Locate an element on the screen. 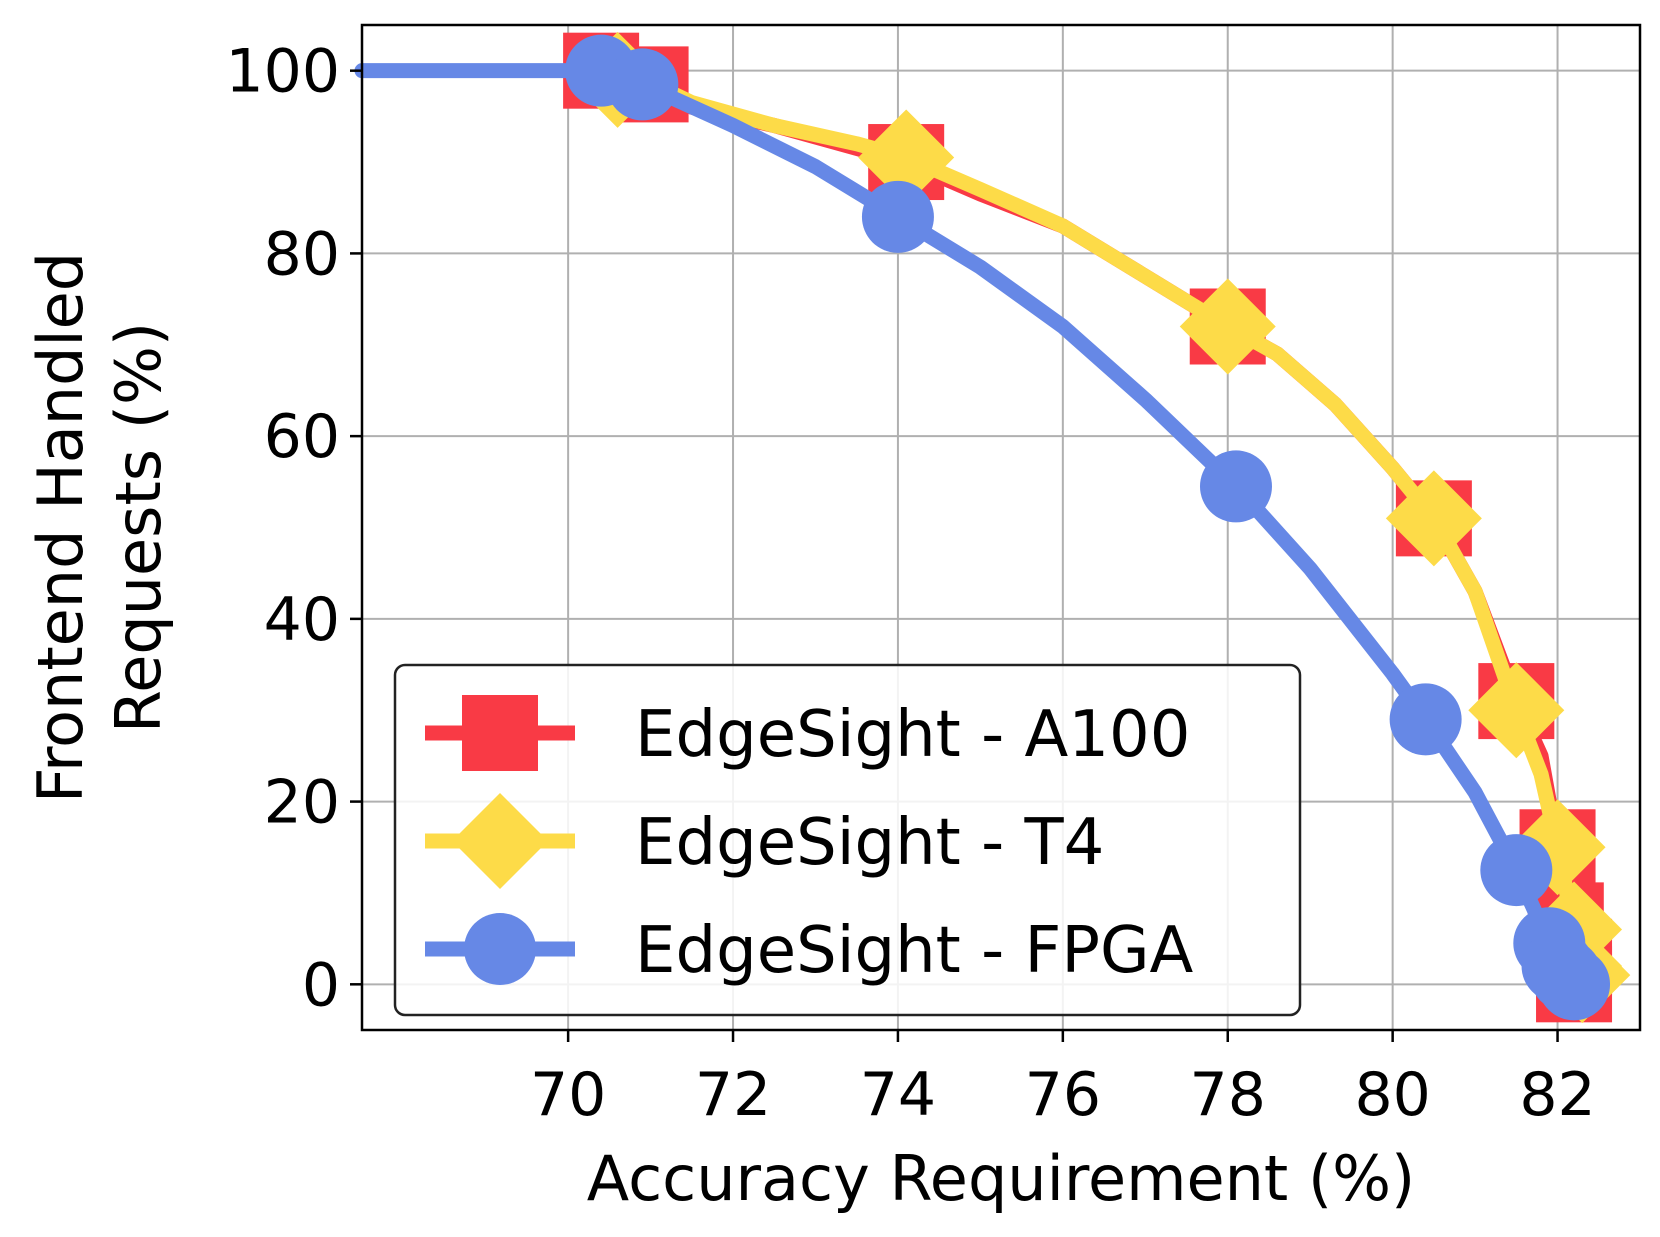 The height and width of the screenshot is (1237, 1660). legend-entry-1: EdgeSight - T4 is located at coordinates (764, 841).